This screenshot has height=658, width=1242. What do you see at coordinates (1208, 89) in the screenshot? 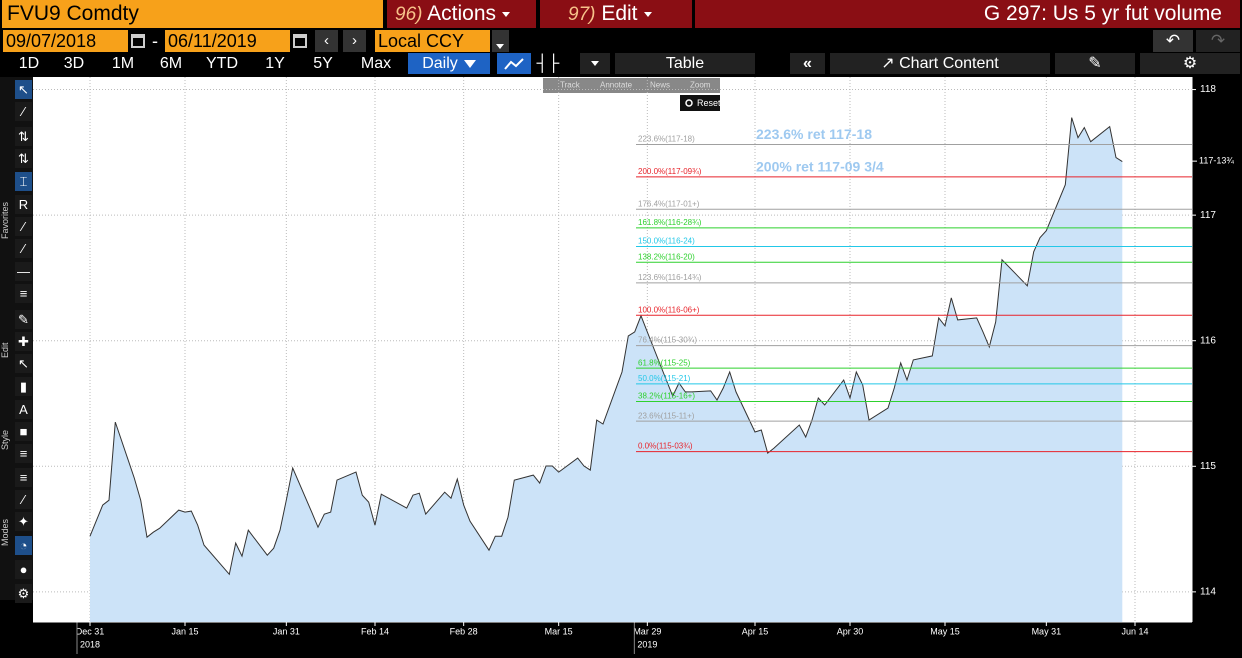
I see `y-tick-label: 118` at bounding box center [1208, 89].